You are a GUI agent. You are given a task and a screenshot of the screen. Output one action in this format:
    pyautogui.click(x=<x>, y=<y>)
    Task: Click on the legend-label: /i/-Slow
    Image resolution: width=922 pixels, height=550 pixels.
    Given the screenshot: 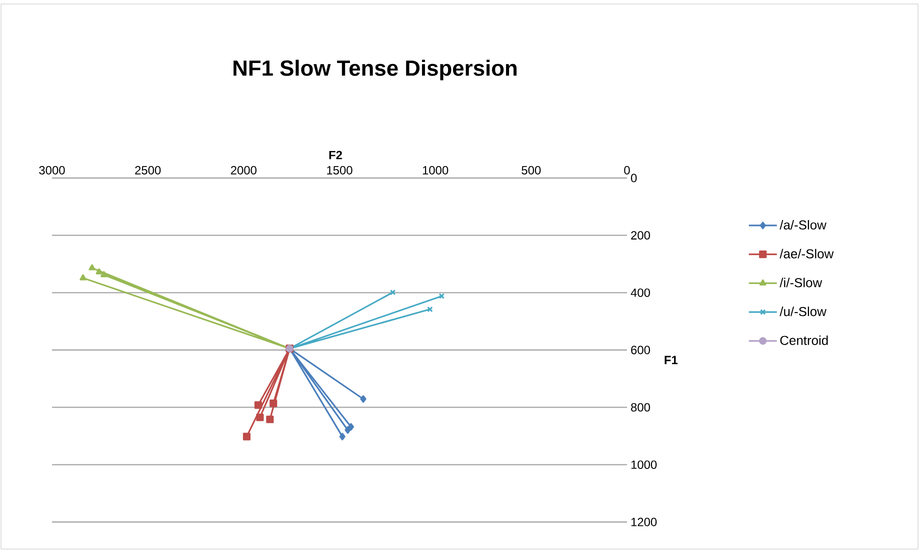 What is the action you would take?
    pyautogui.click(x=801, y=283)
    